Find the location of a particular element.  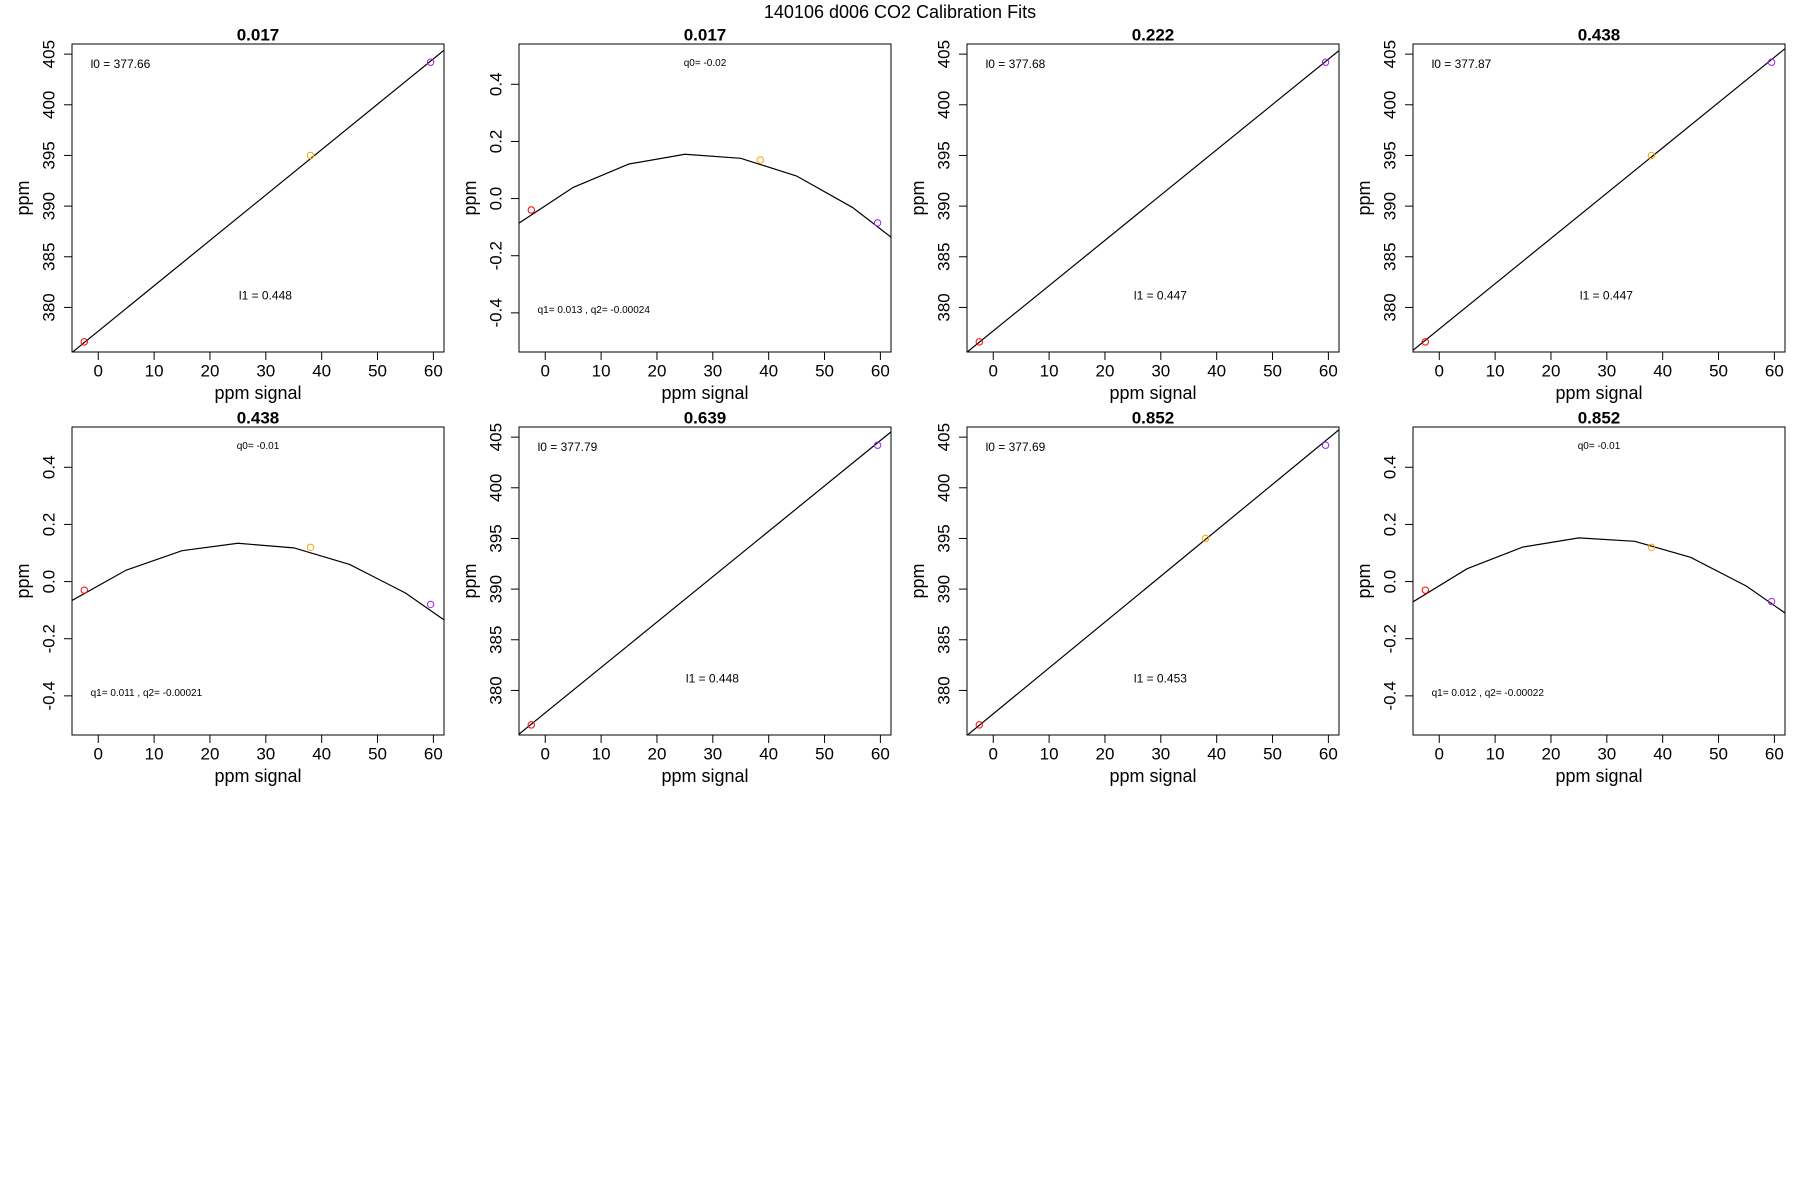

annotation: l0 = 377.87 is located at coordinates (1462, 64).